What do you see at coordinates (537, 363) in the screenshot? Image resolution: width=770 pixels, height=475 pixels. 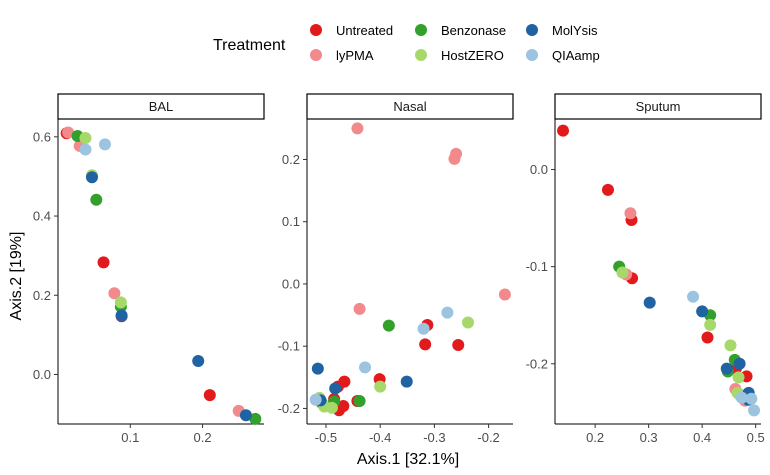 I see `y-tick-label-sputum: -0.2` at bounding box center [537, 363].